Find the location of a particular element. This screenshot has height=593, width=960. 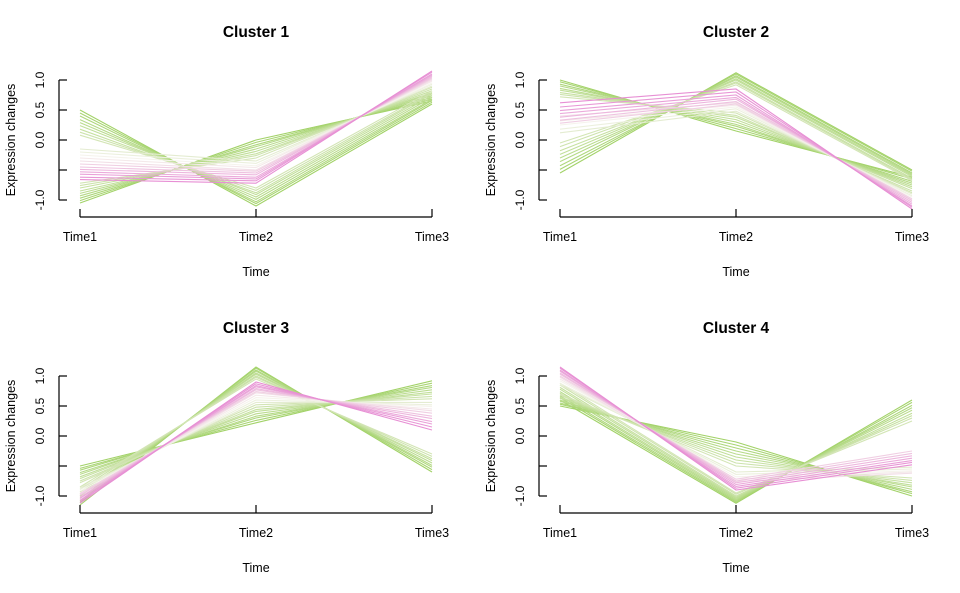

panel-title: Cluster 3 is located at coordinates (256, 328).